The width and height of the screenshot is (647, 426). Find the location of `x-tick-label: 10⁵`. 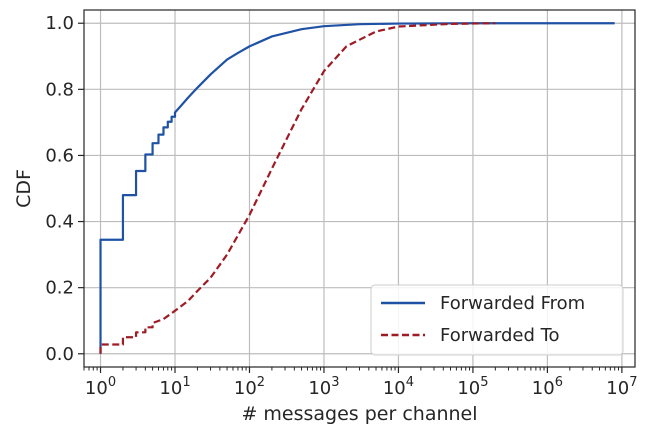

x-tick-label: 10⁵ is located at coordinates (472, 387).